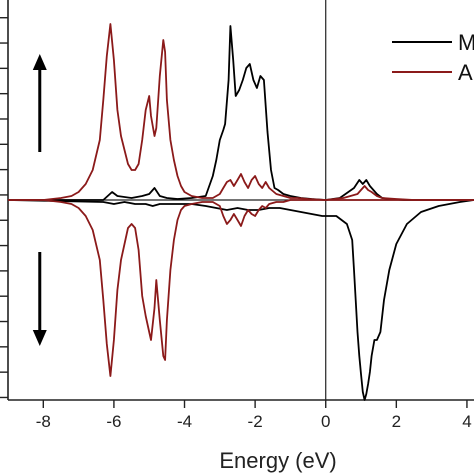  Describe the element at coordinates (113, 421) in the screenshot. I see `x-tick-label: -6` at that location.